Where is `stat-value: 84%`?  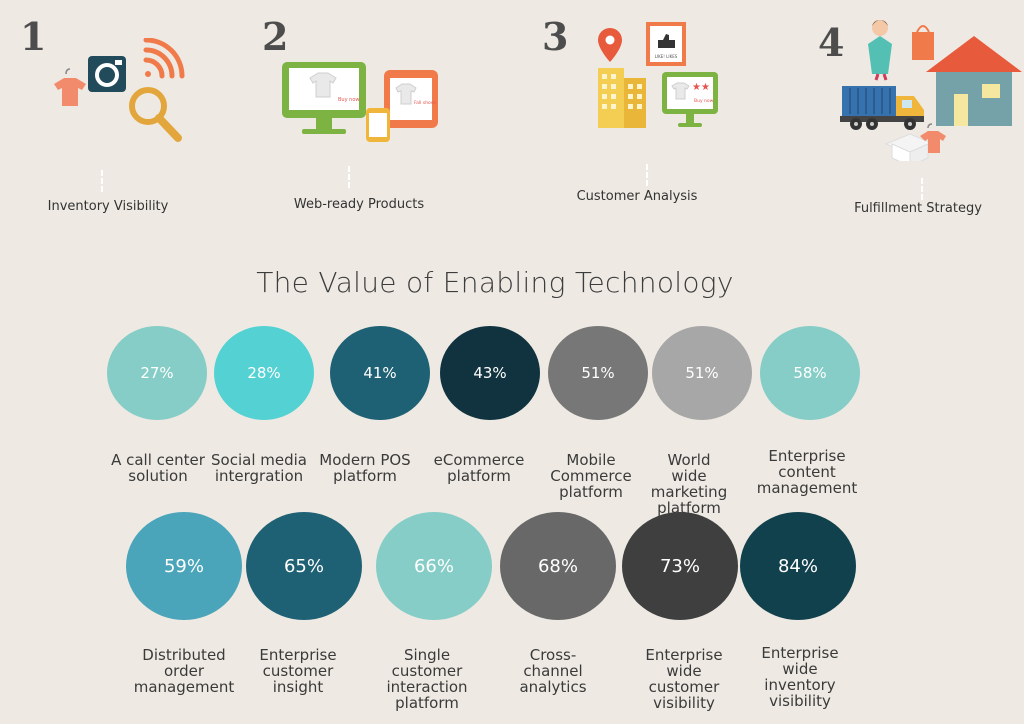 stat-value: 84% is located at coordinates (797, 566).